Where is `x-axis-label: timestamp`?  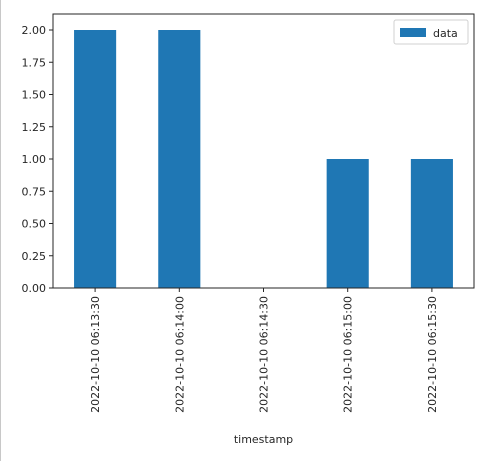
x-axis-label: timestamp is located at coordinates (263, 439).